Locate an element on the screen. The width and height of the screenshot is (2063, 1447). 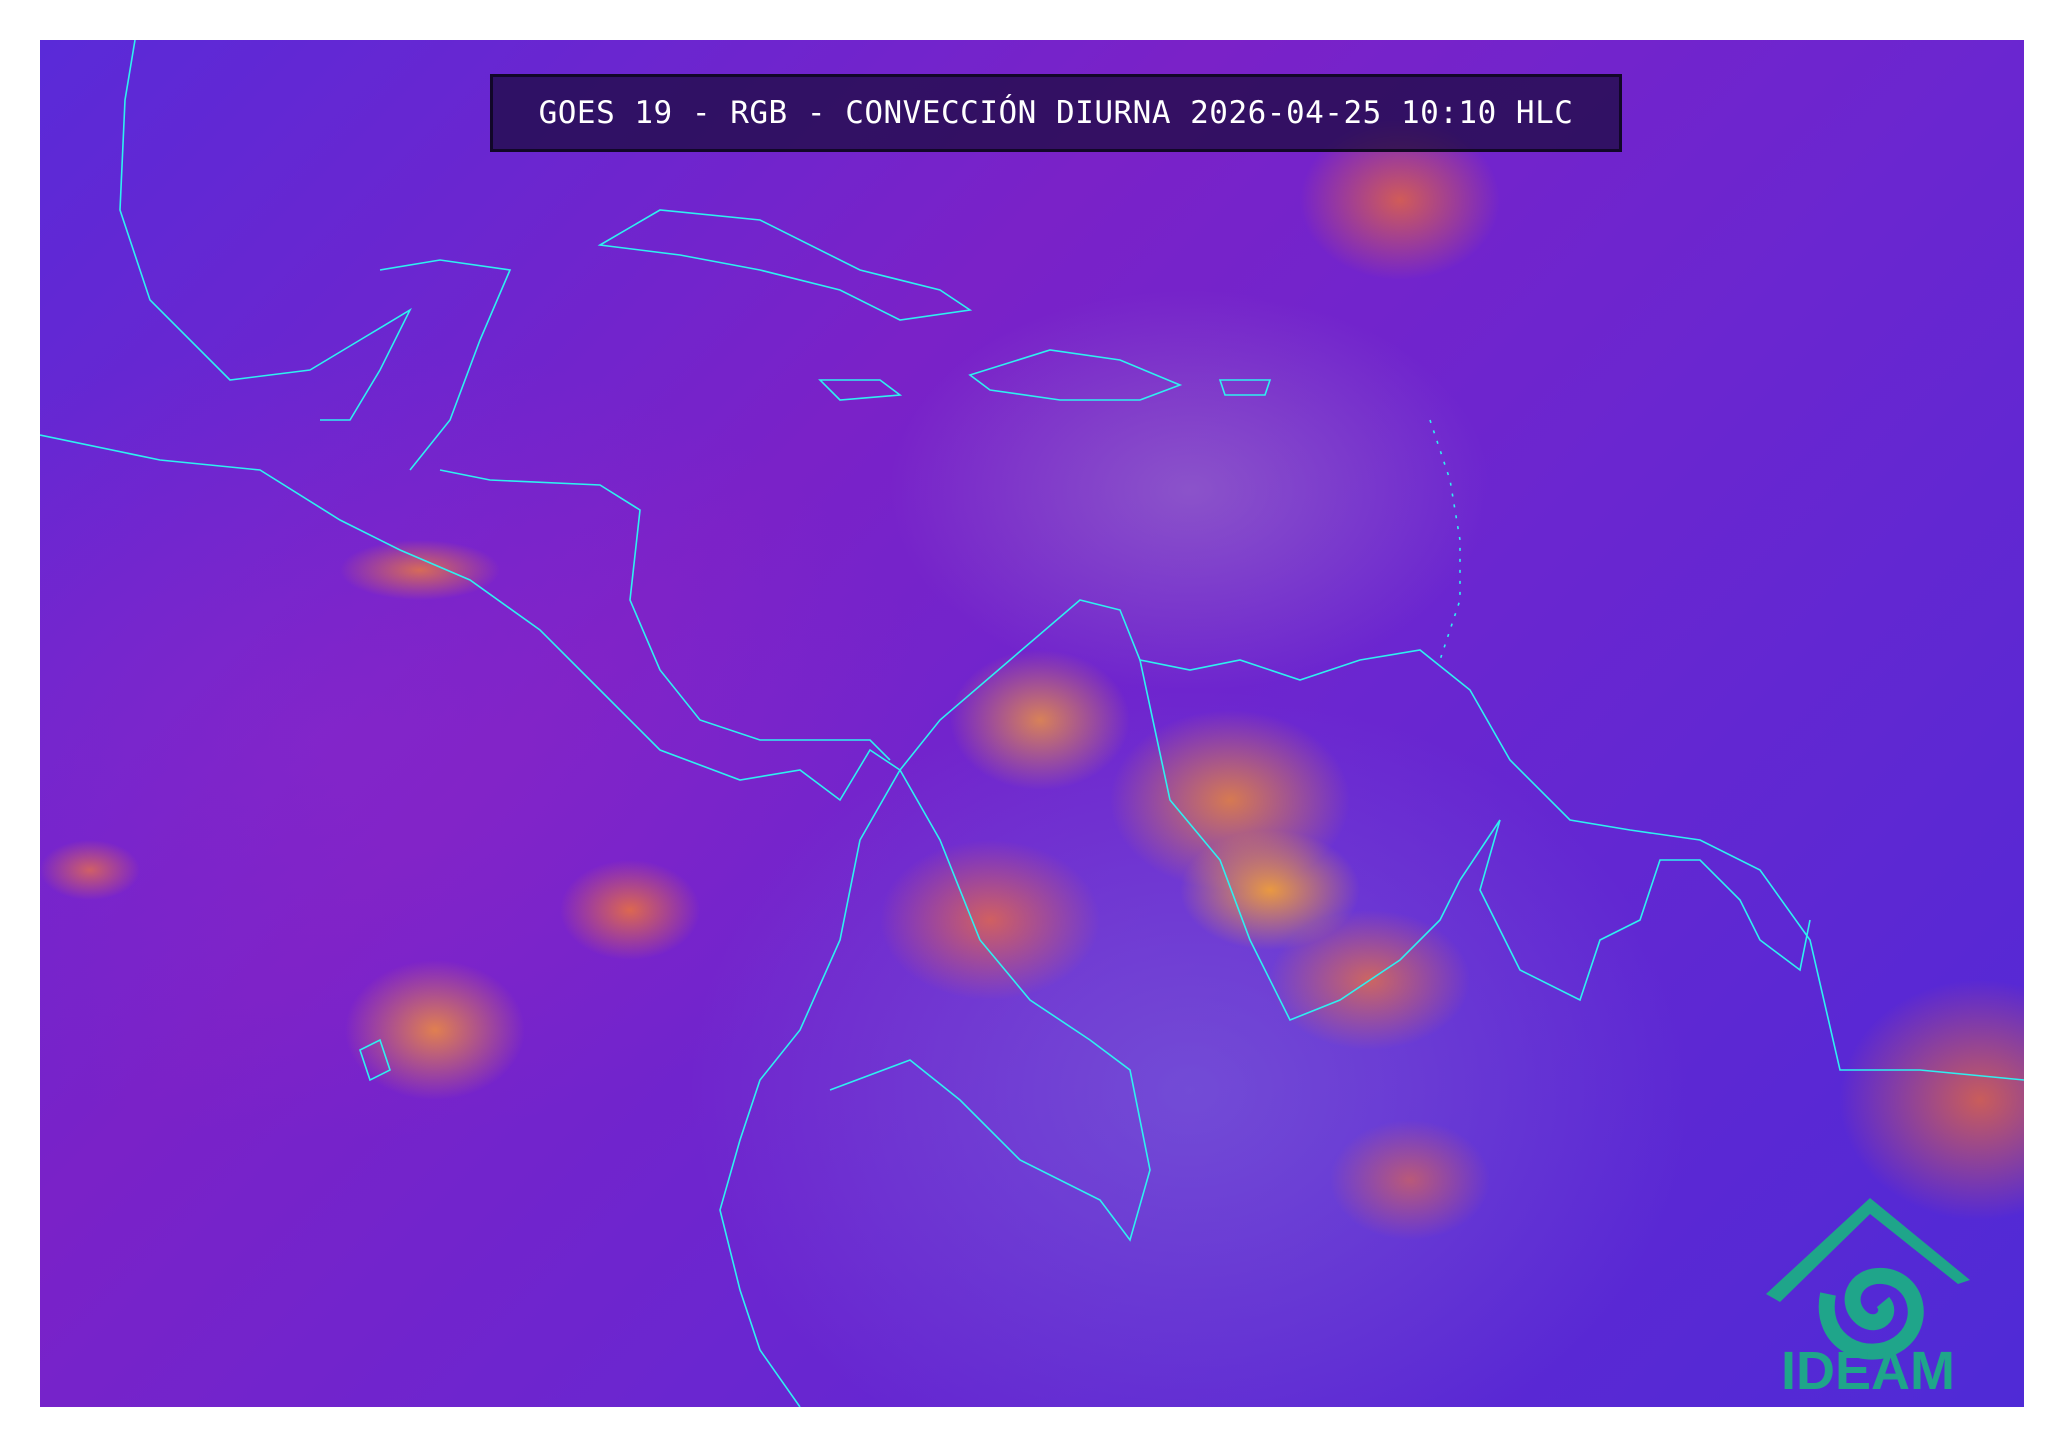
logo-swirl-icon is located at coordinates (1871, 1313).